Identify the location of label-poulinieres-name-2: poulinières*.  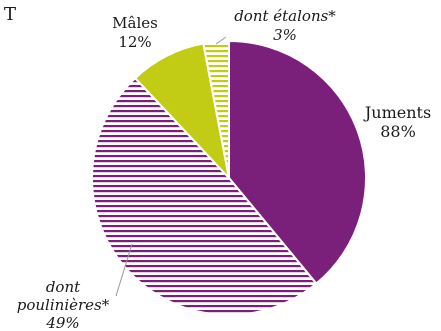
(63, 305).